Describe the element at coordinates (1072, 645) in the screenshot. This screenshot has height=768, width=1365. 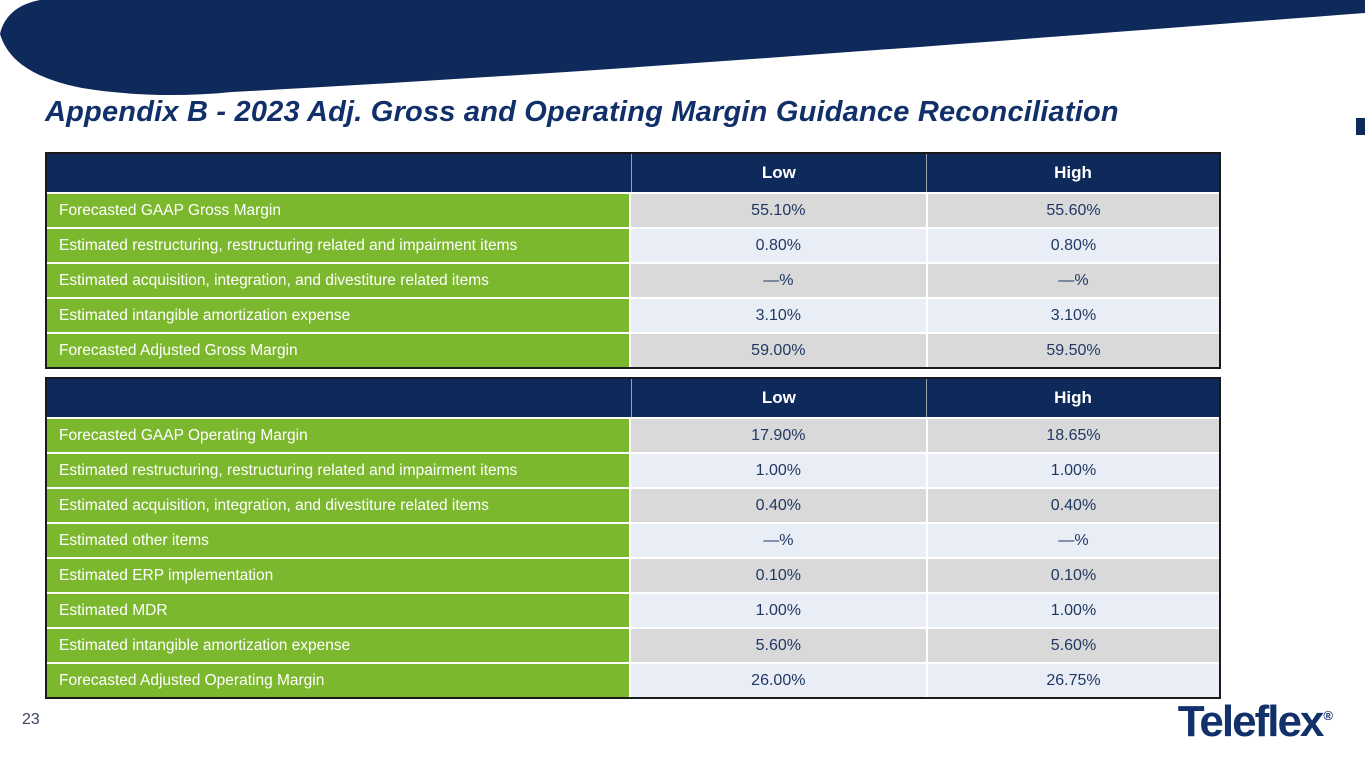
I see `high-value: 5.60%` at that location.